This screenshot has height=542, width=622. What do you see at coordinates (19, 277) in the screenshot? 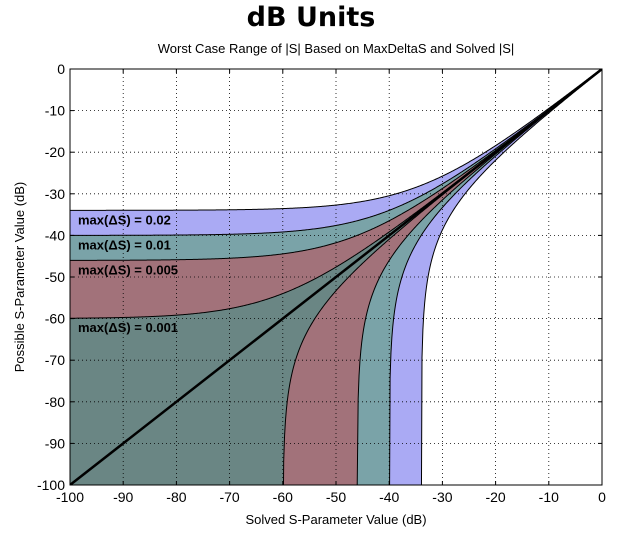
I see `y-axis-title: Possible S-Parameter Value (dB)` at bounding box center [19, 277].